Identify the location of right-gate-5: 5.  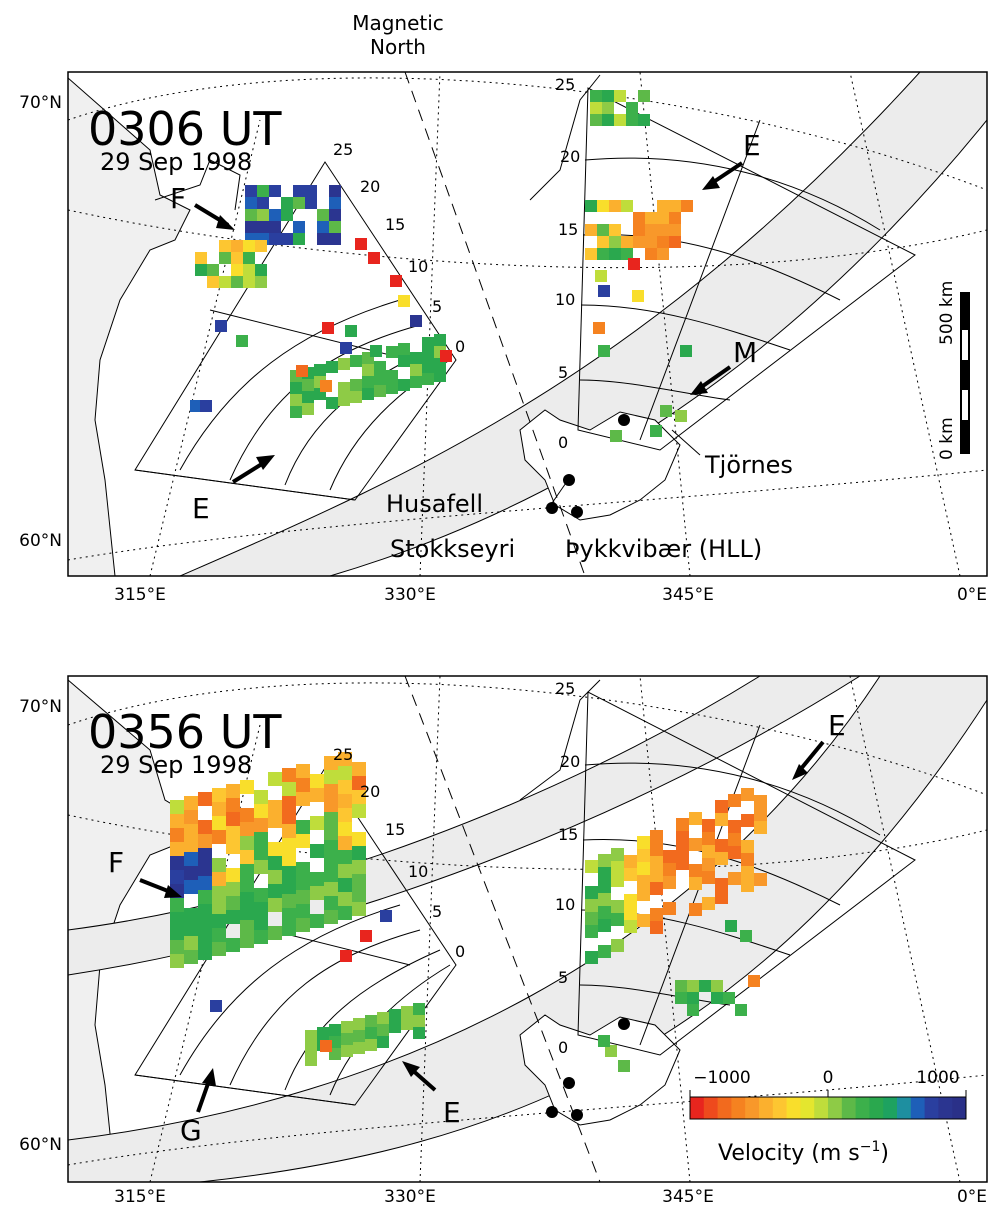
(563, 372).